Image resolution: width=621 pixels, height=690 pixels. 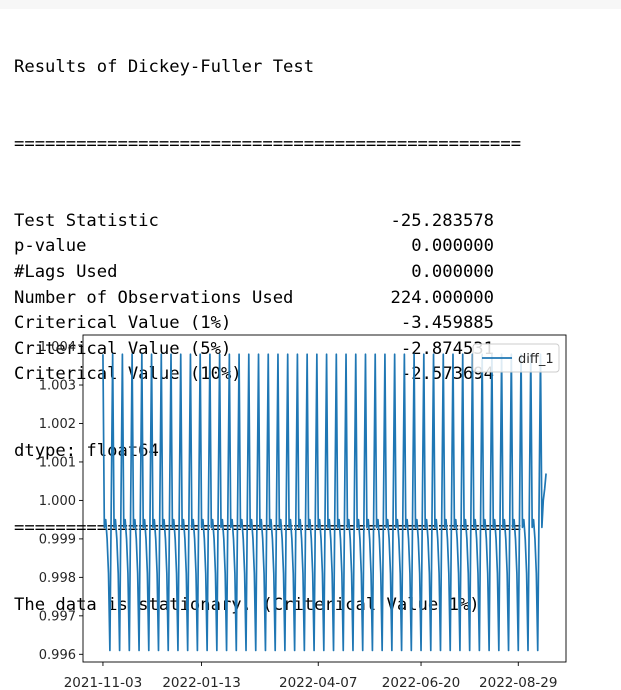 What do you see at coordinates (86, 220) in the screenshot?
I see `result-label: Test Statistic` at bounding box center [86, 220].